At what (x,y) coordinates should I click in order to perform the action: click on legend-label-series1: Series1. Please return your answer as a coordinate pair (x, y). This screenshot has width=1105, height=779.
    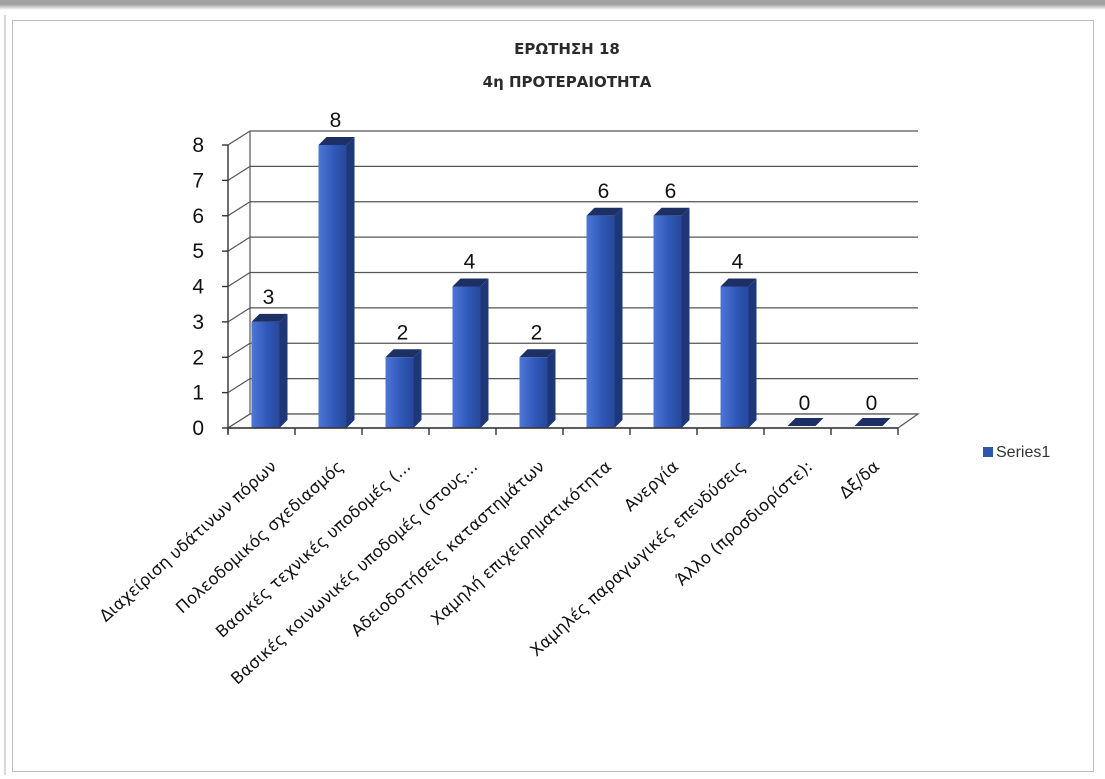
    Looking at the image, I should click on (1023, 452).